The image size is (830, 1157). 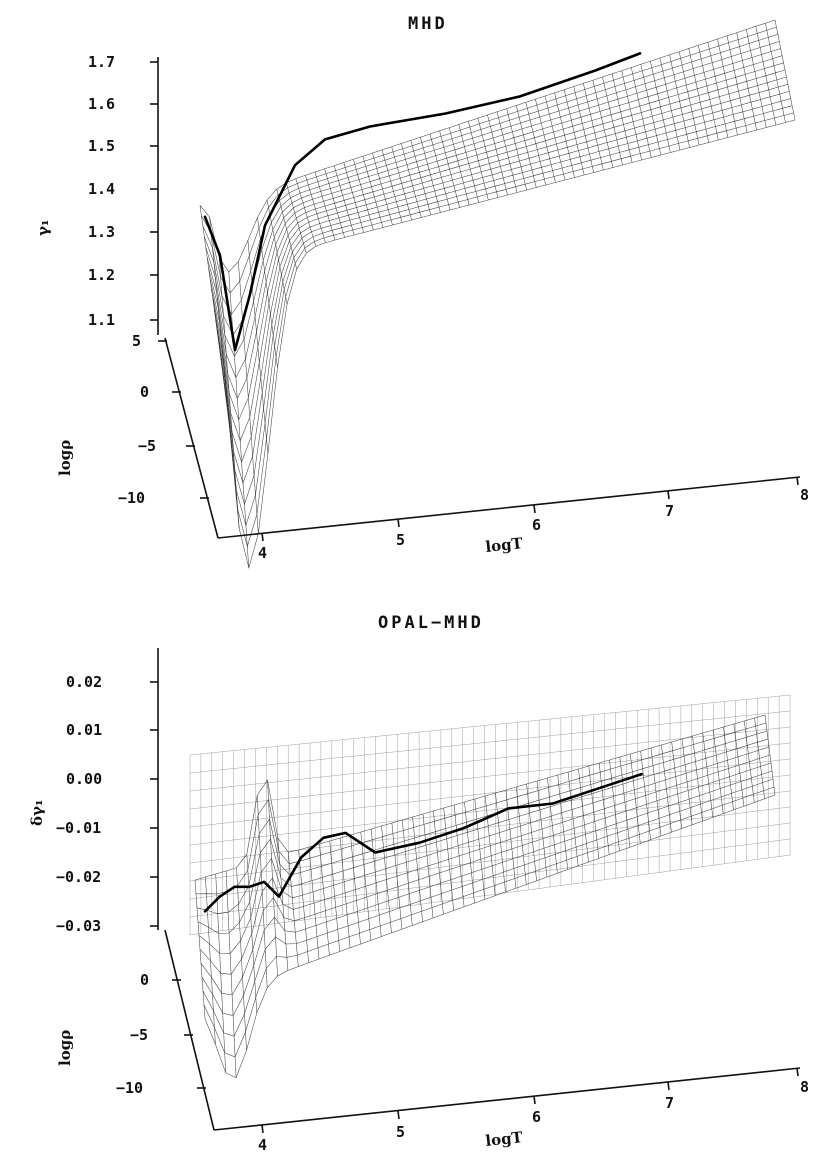 I want to click on opal-z-tick-label: −0.03, so click(x=78, y=926).